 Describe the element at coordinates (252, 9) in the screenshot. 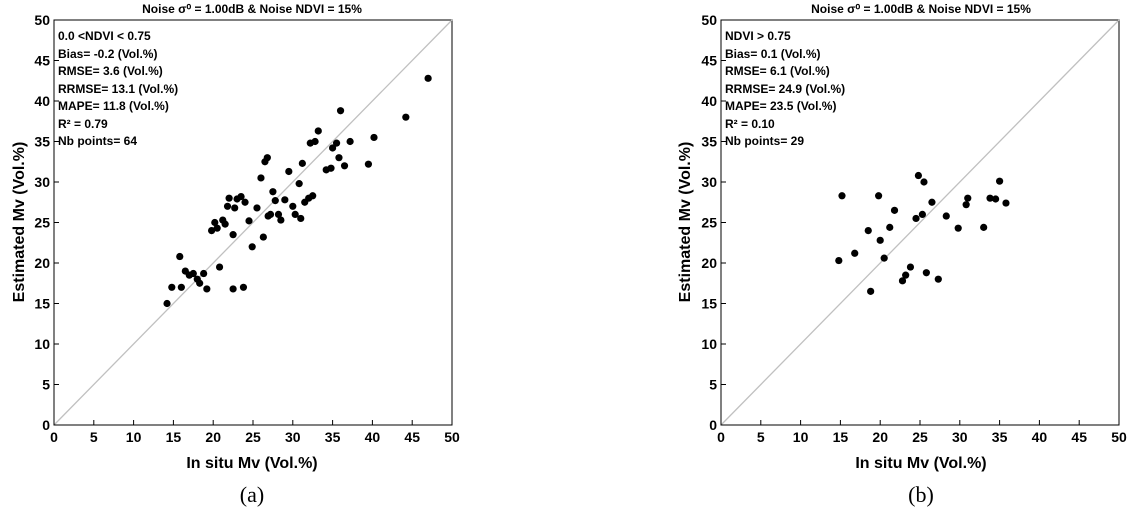

I see `chart-title: Noise σ⁰ = 1.00dB & Noise NDVI = 15%` at that location.